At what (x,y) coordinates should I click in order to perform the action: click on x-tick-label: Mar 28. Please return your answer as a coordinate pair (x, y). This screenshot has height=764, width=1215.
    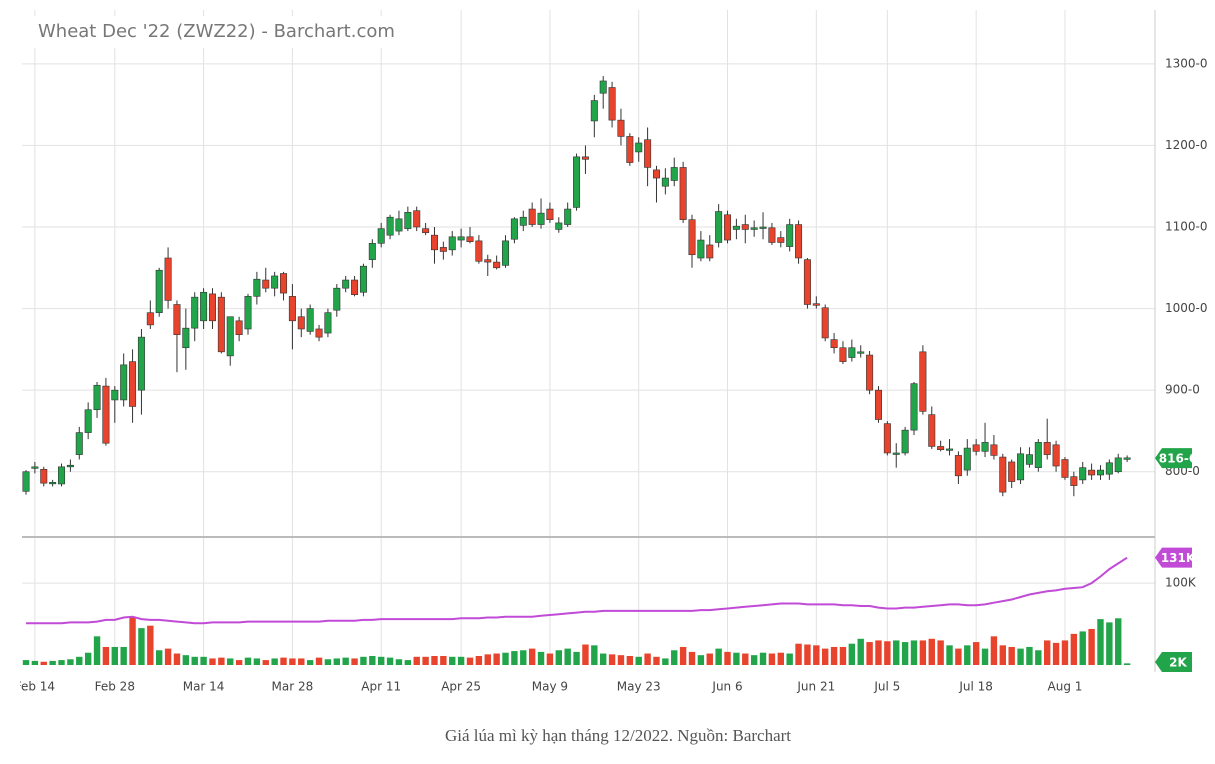
    Looking at the image, I should click on (293, 687).